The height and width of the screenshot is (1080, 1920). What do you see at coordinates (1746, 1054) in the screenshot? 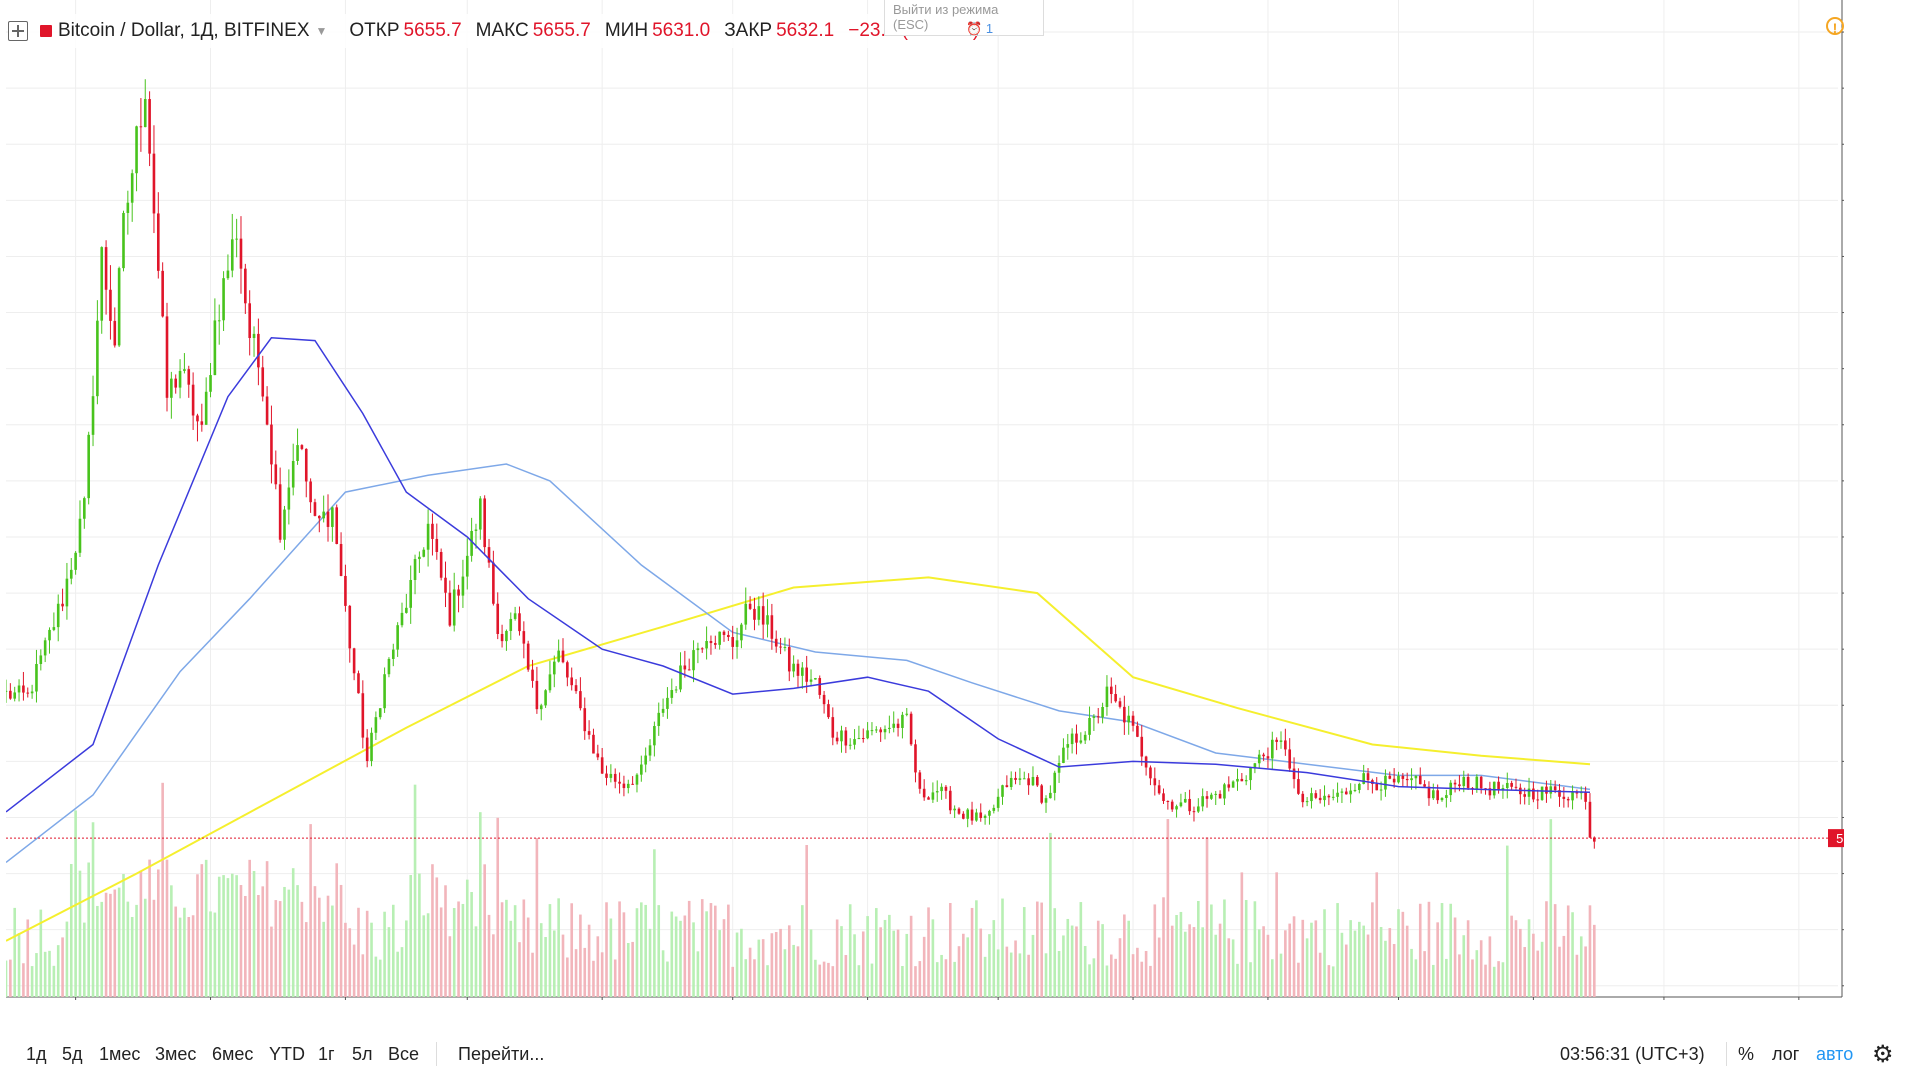
I see `percent-toggle: %` at bounding box center [1746, 1054].